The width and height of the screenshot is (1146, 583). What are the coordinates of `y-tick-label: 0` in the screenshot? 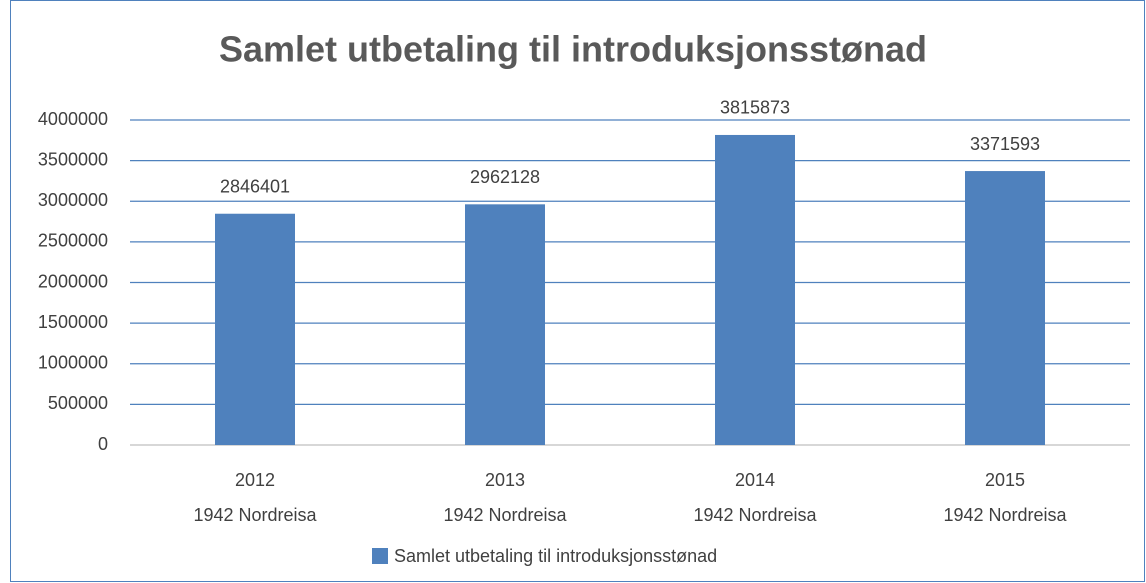 It's located at (103, 444).